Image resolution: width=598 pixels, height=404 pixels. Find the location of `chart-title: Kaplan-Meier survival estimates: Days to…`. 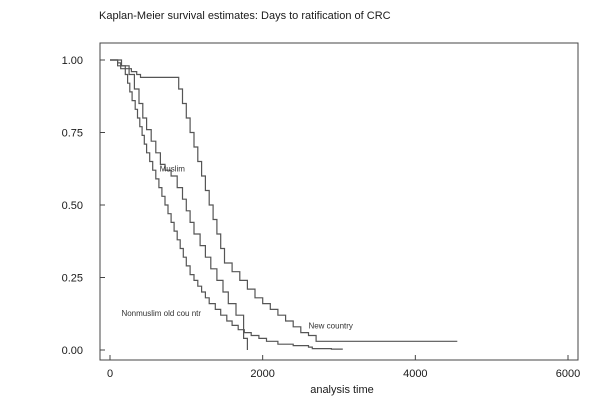

chart-title: Kaplan-Meier survival estimates: Days to… is located at coordinates (245, 16).